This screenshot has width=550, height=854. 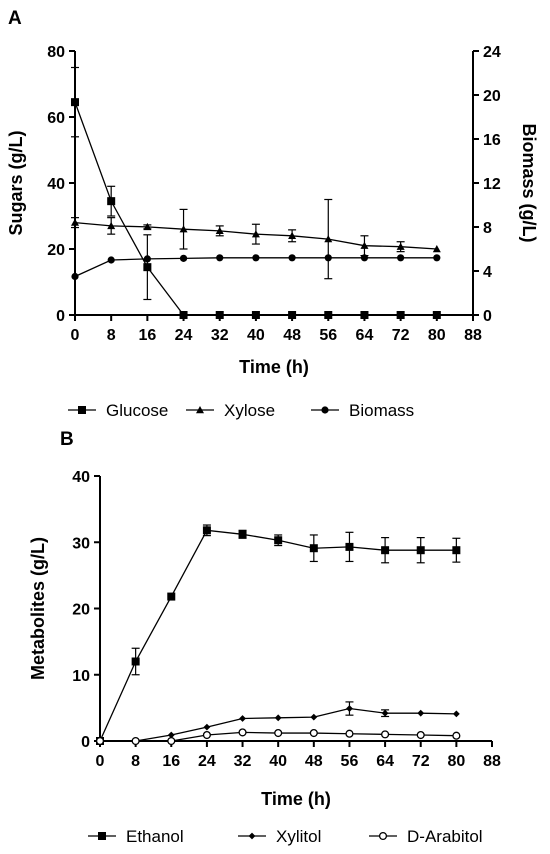 I want to click on panel-b-series-d-arabitol, so click(x=278, y=737).